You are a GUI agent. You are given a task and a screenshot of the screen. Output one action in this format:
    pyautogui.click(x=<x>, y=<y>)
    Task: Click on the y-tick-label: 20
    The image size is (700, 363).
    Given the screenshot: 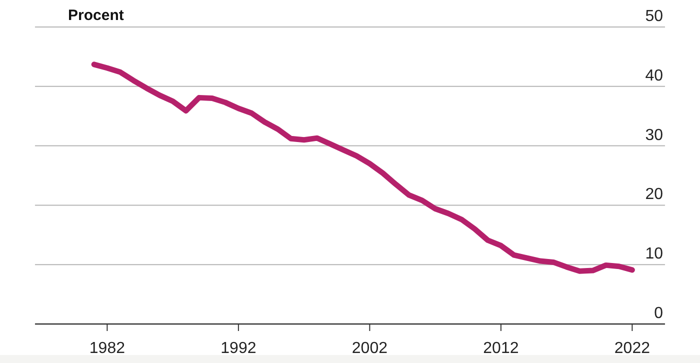 What is the action you would take?
    pyautogui.click(x=654, y=195)
    